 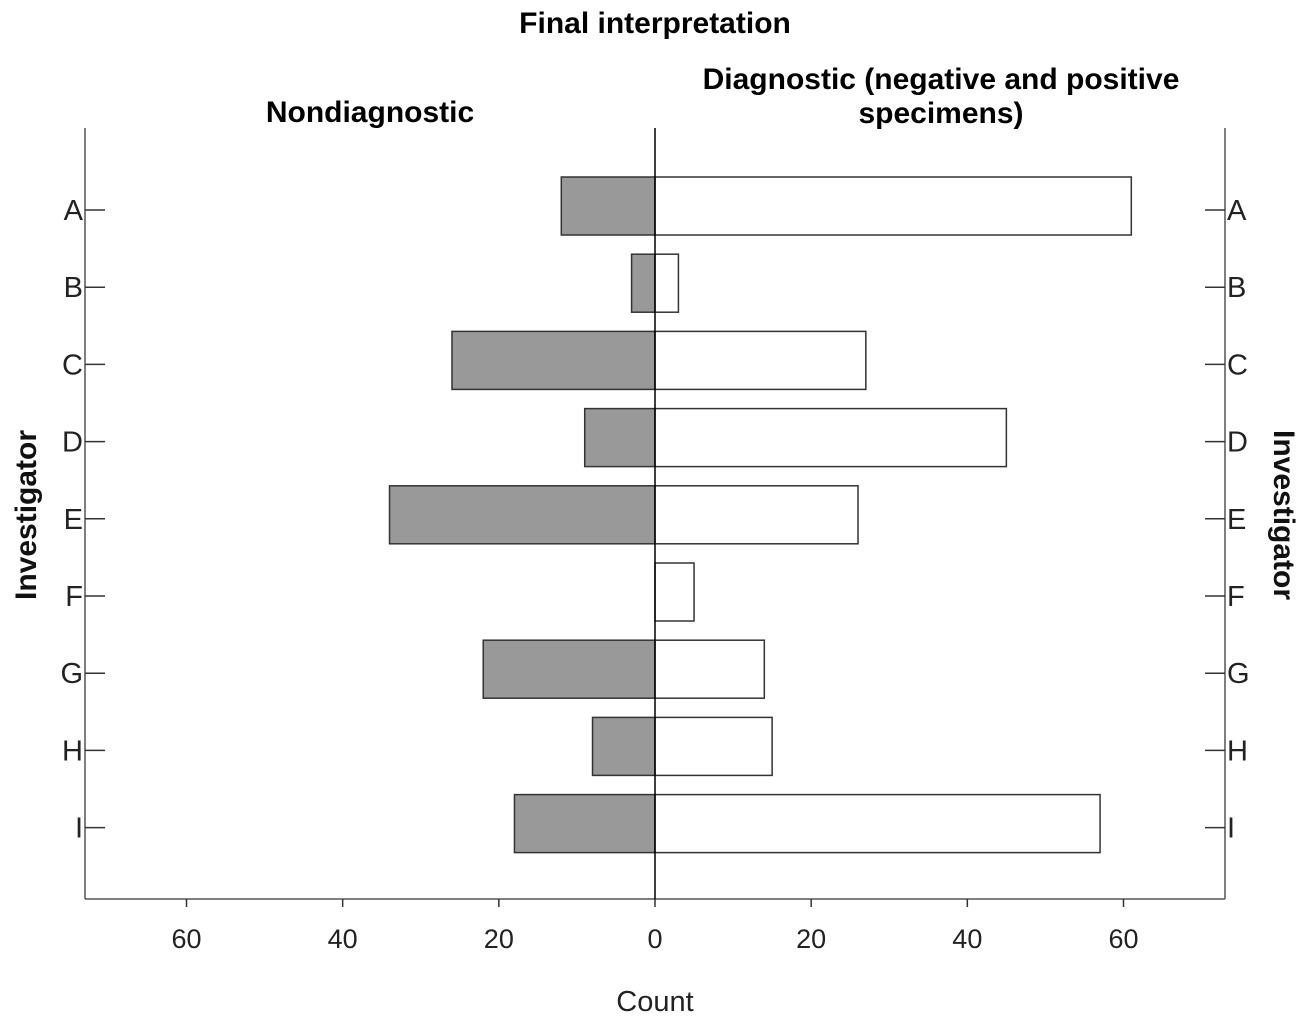 I want to click on right-panel-title-line1: Diagnostic (negative and positive, so click(x=941, y=79).